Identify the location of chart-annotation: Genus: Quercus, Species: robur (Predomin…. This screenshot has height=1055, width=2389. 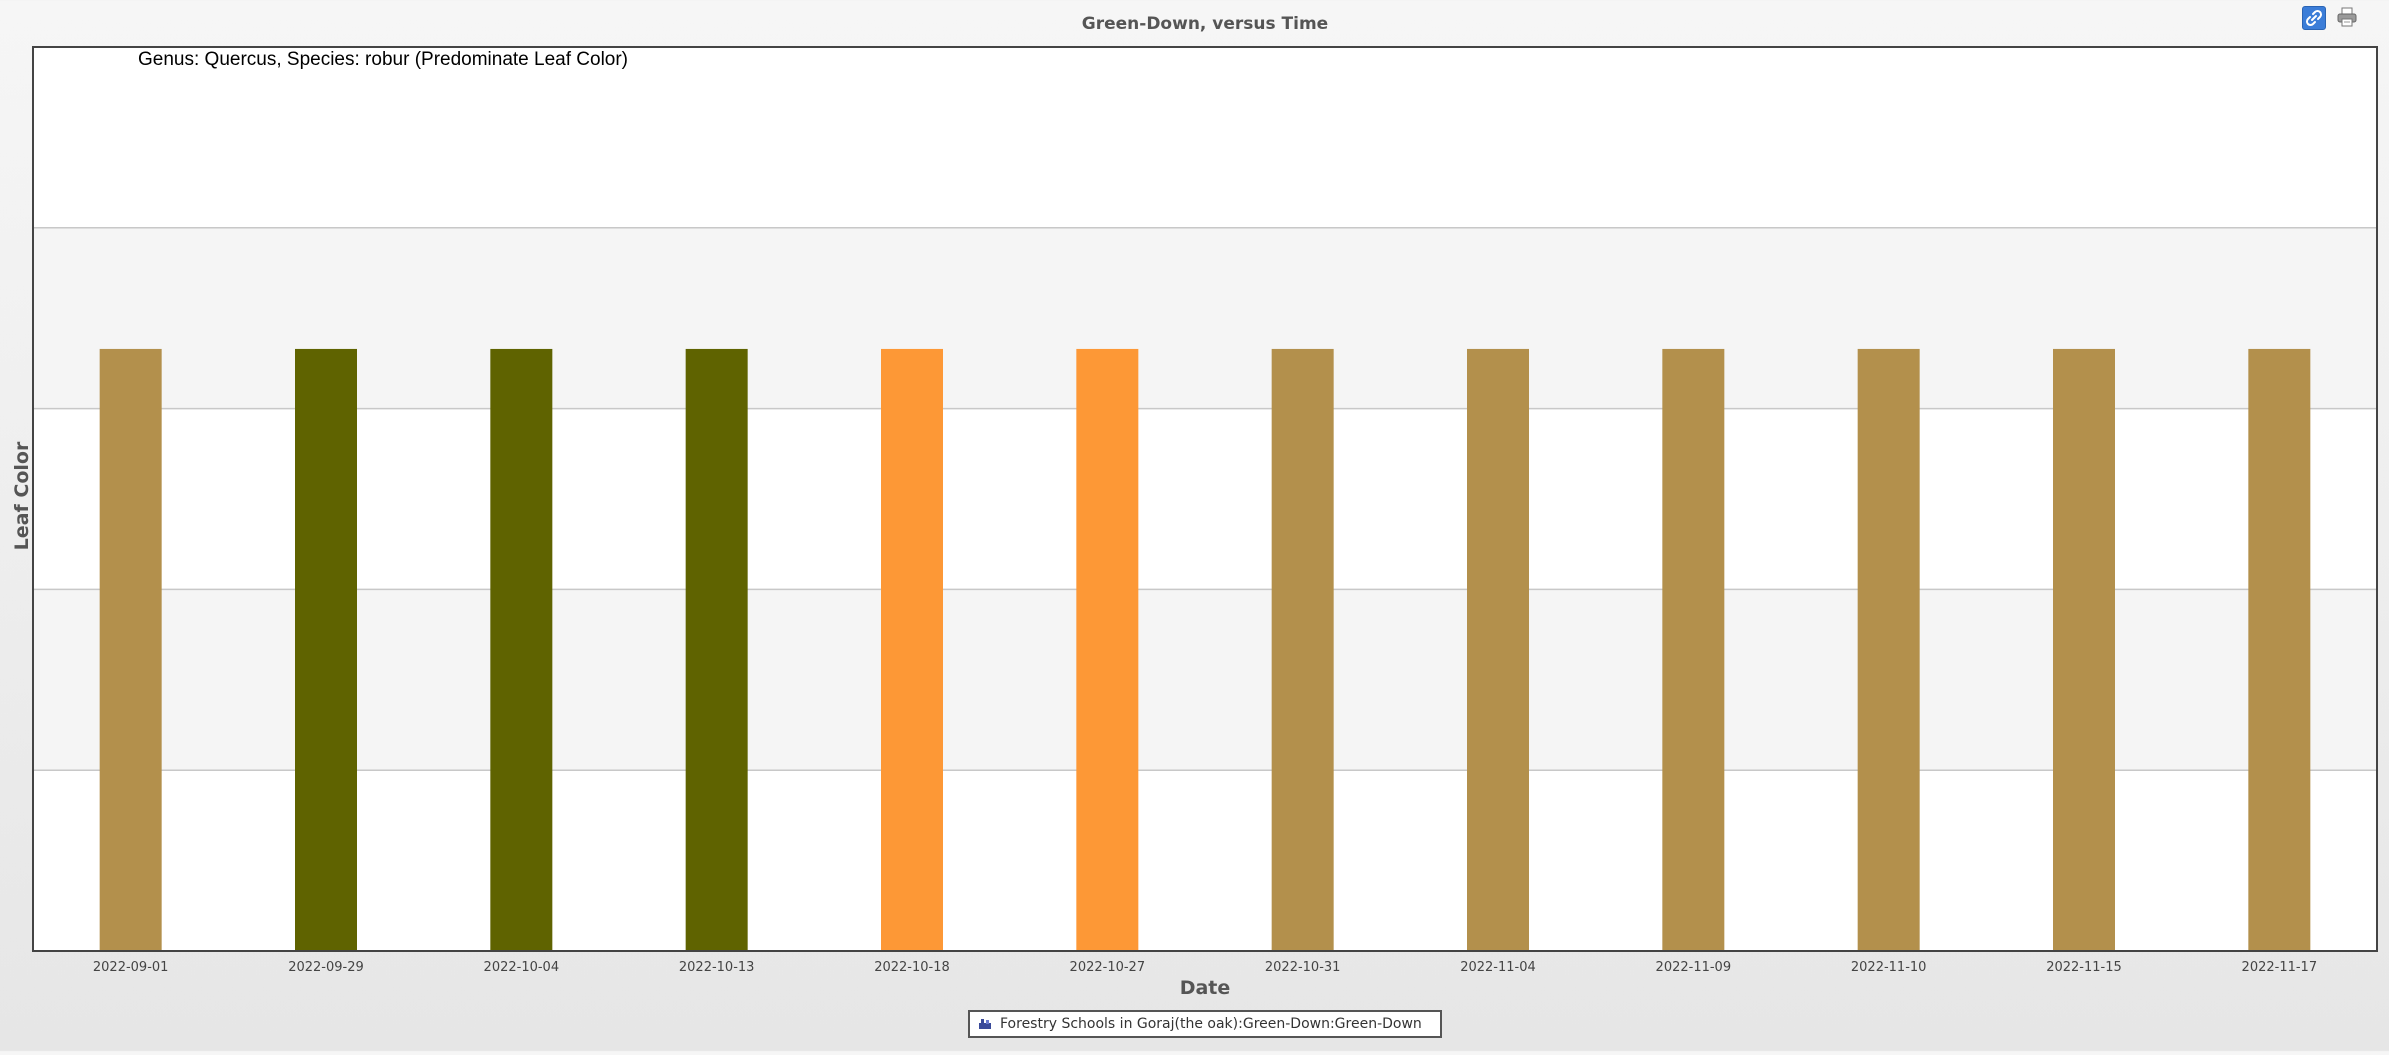
(383, 59).